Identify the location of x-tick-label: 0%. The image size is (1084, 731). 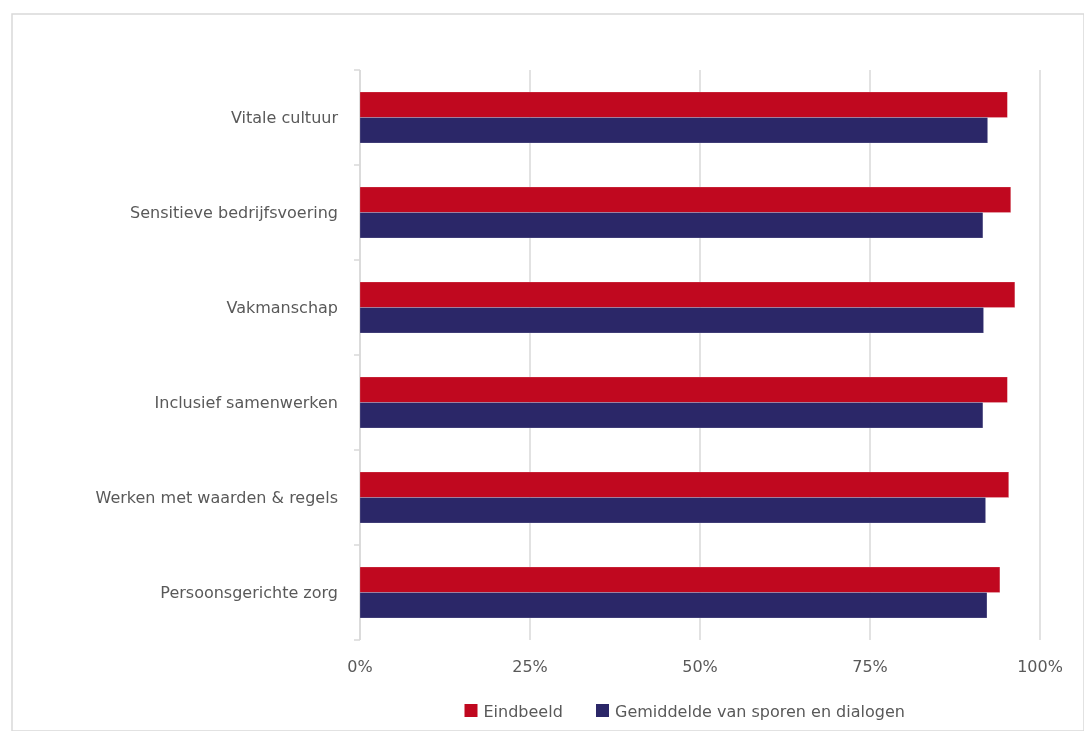
(360, 666).